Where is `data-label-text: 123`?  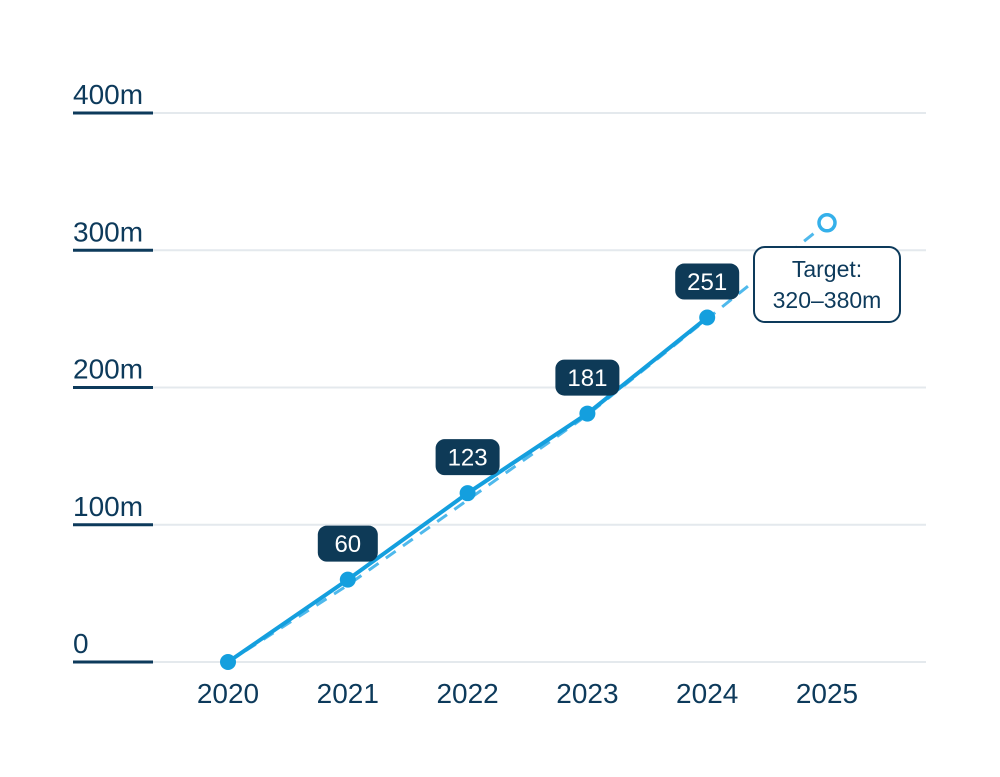
data-label-text: 123 is located at coordinates (468, 458).